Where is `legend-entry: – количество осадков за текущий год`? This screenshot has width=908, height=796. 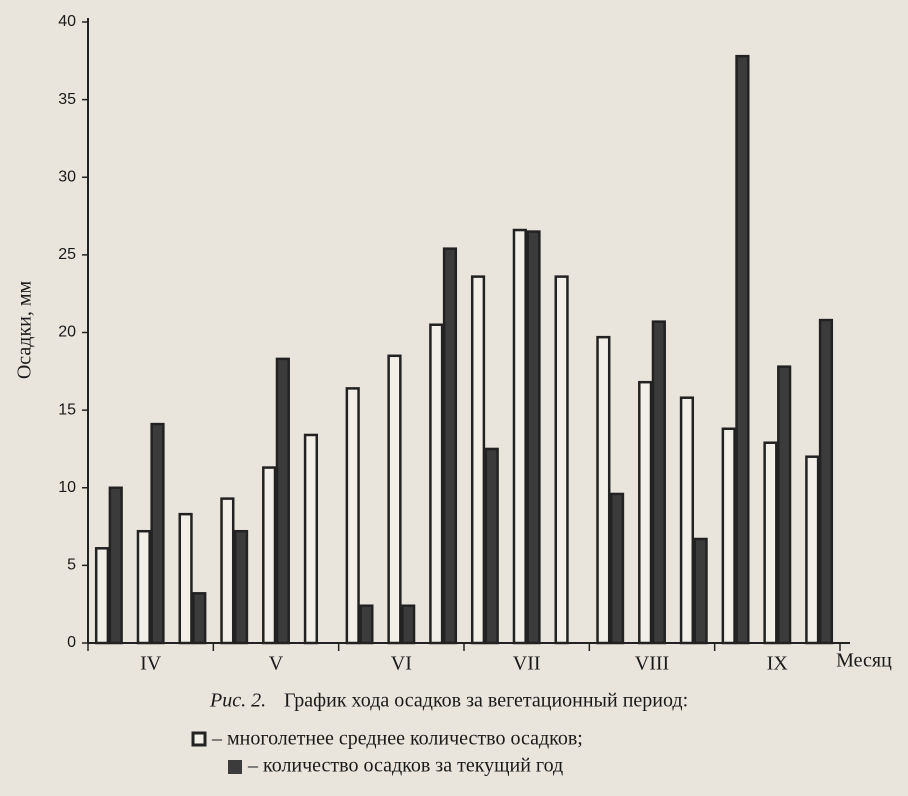 legend-entry: – количество осадков за текущий год is located at coordinates (405, 766).